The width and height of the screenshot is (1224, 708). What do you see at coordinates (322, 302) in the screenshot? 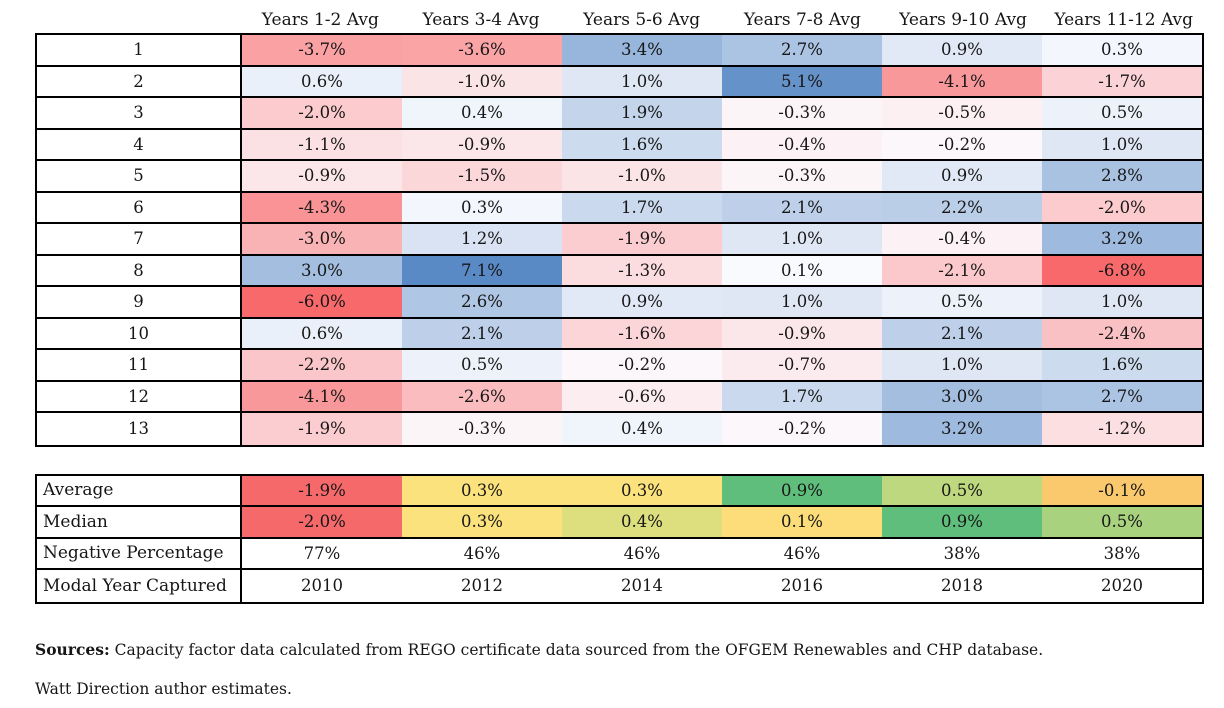
I see `heatmap-cell: -6.0%` at bounding box center [322, 302].